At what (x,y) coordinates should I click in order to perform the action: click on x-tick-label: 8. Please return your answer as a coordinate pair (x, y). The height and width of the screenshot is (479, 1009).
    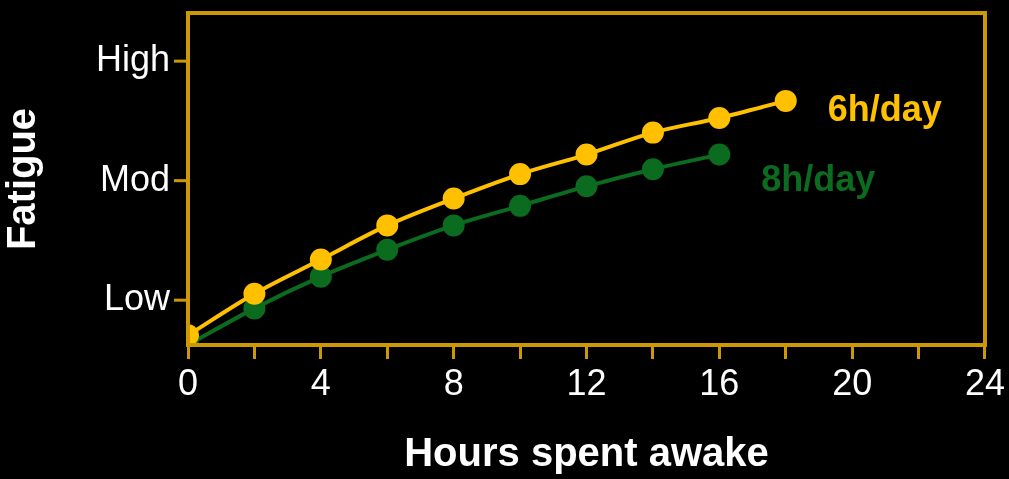
    Looking at the image, I should click on (453, 382).